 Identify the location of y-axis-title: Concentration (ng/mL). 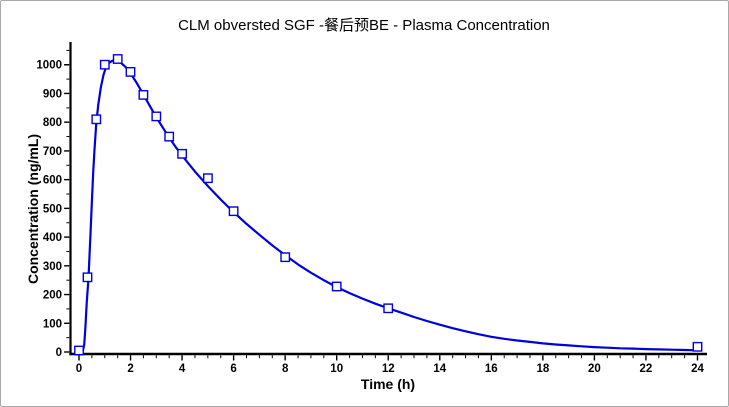
(33, 209).